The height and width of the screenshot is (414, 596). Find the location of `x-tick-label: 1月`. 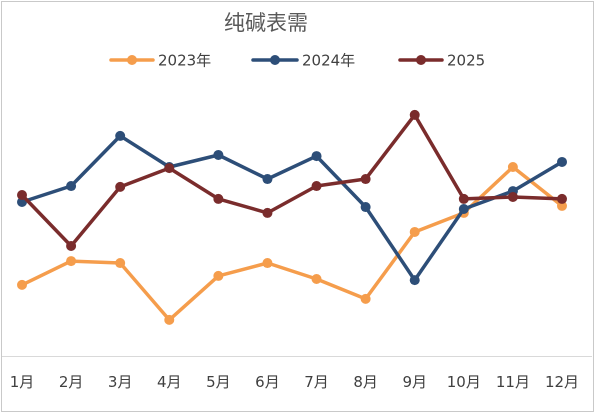

x-tick-label: 1月 is located at coordinates (22, 382).